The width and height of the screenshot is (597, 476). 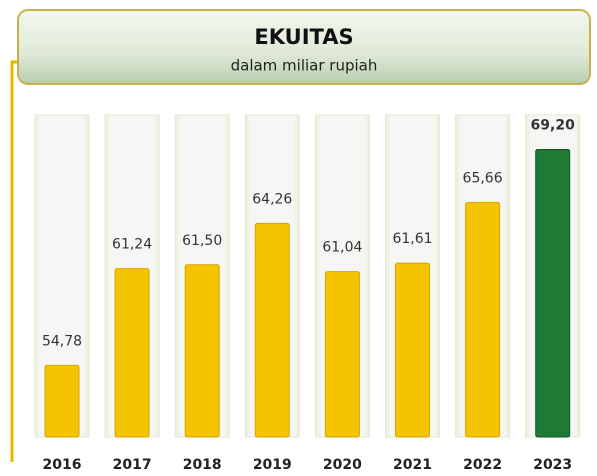 What do you see at coordinates (342, 465) in the screenshot?
I see `x-tick-label: 2020` at bounding box center [342, 465].